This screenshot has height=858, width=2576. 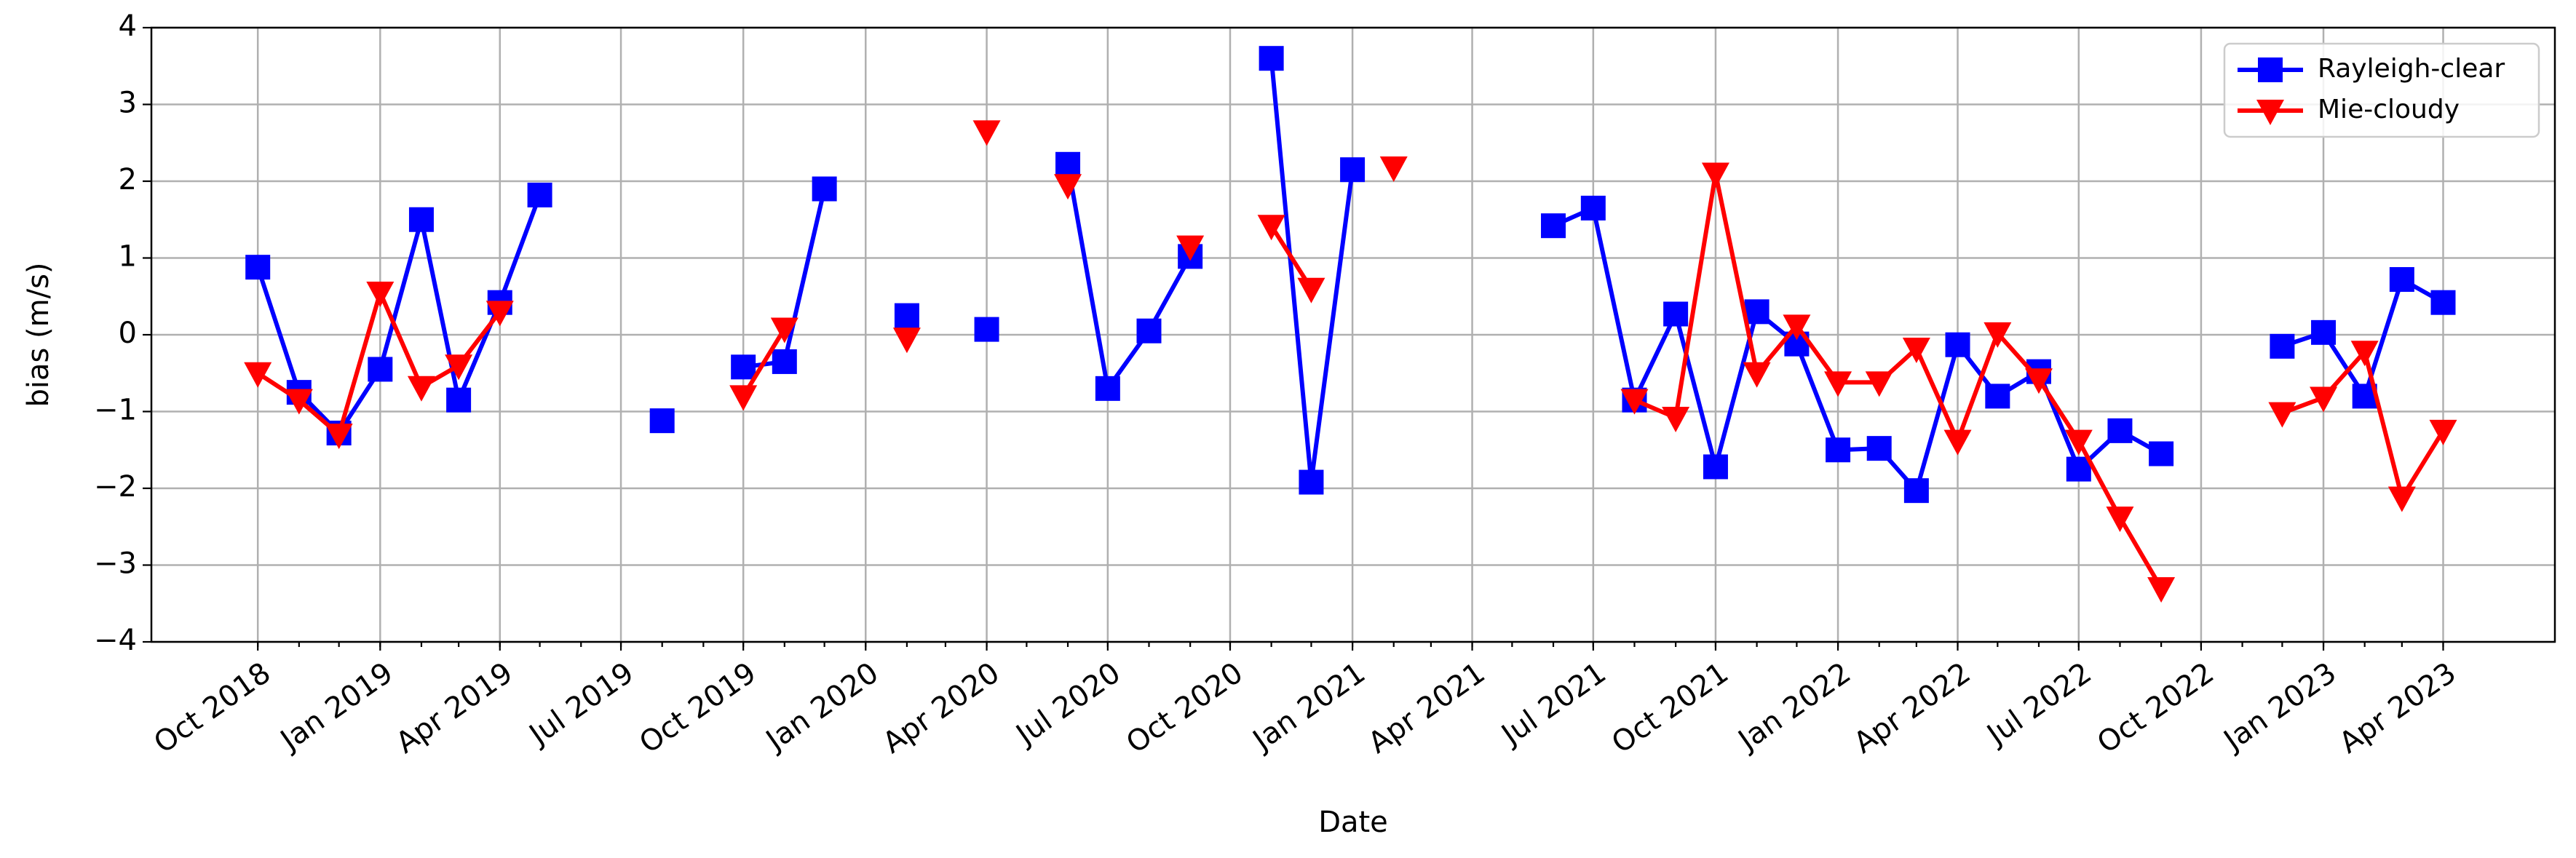 I want to click on x-tick-label: Jan 2019, so click(x=336, y=707).